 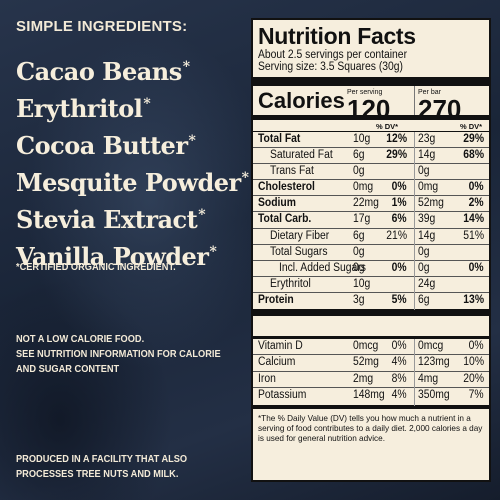 What do you see at coordinates (427, 139) in the screenshot?
I see `nutrient-amount-bar: 23g` at bounding box center [427, 139].